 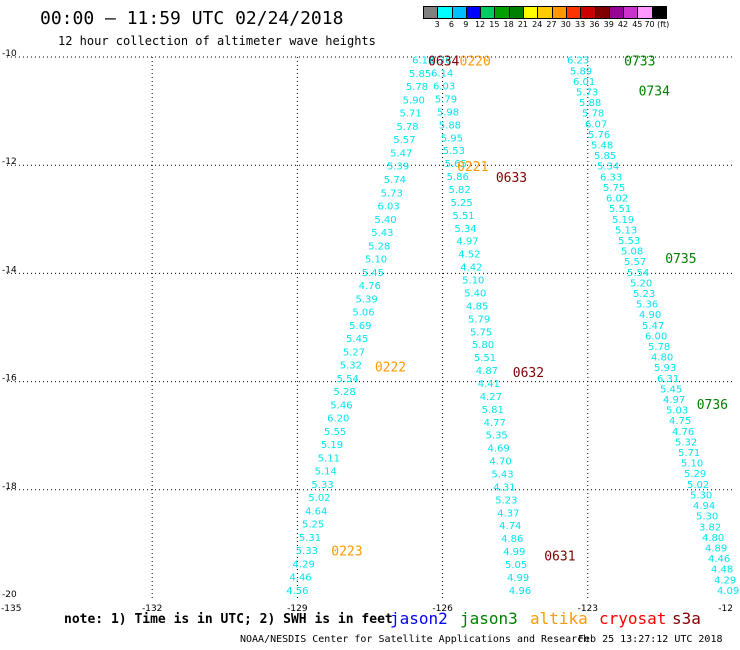 I want to click on wave-height-value: 5.88, so click(x=590, y=103).